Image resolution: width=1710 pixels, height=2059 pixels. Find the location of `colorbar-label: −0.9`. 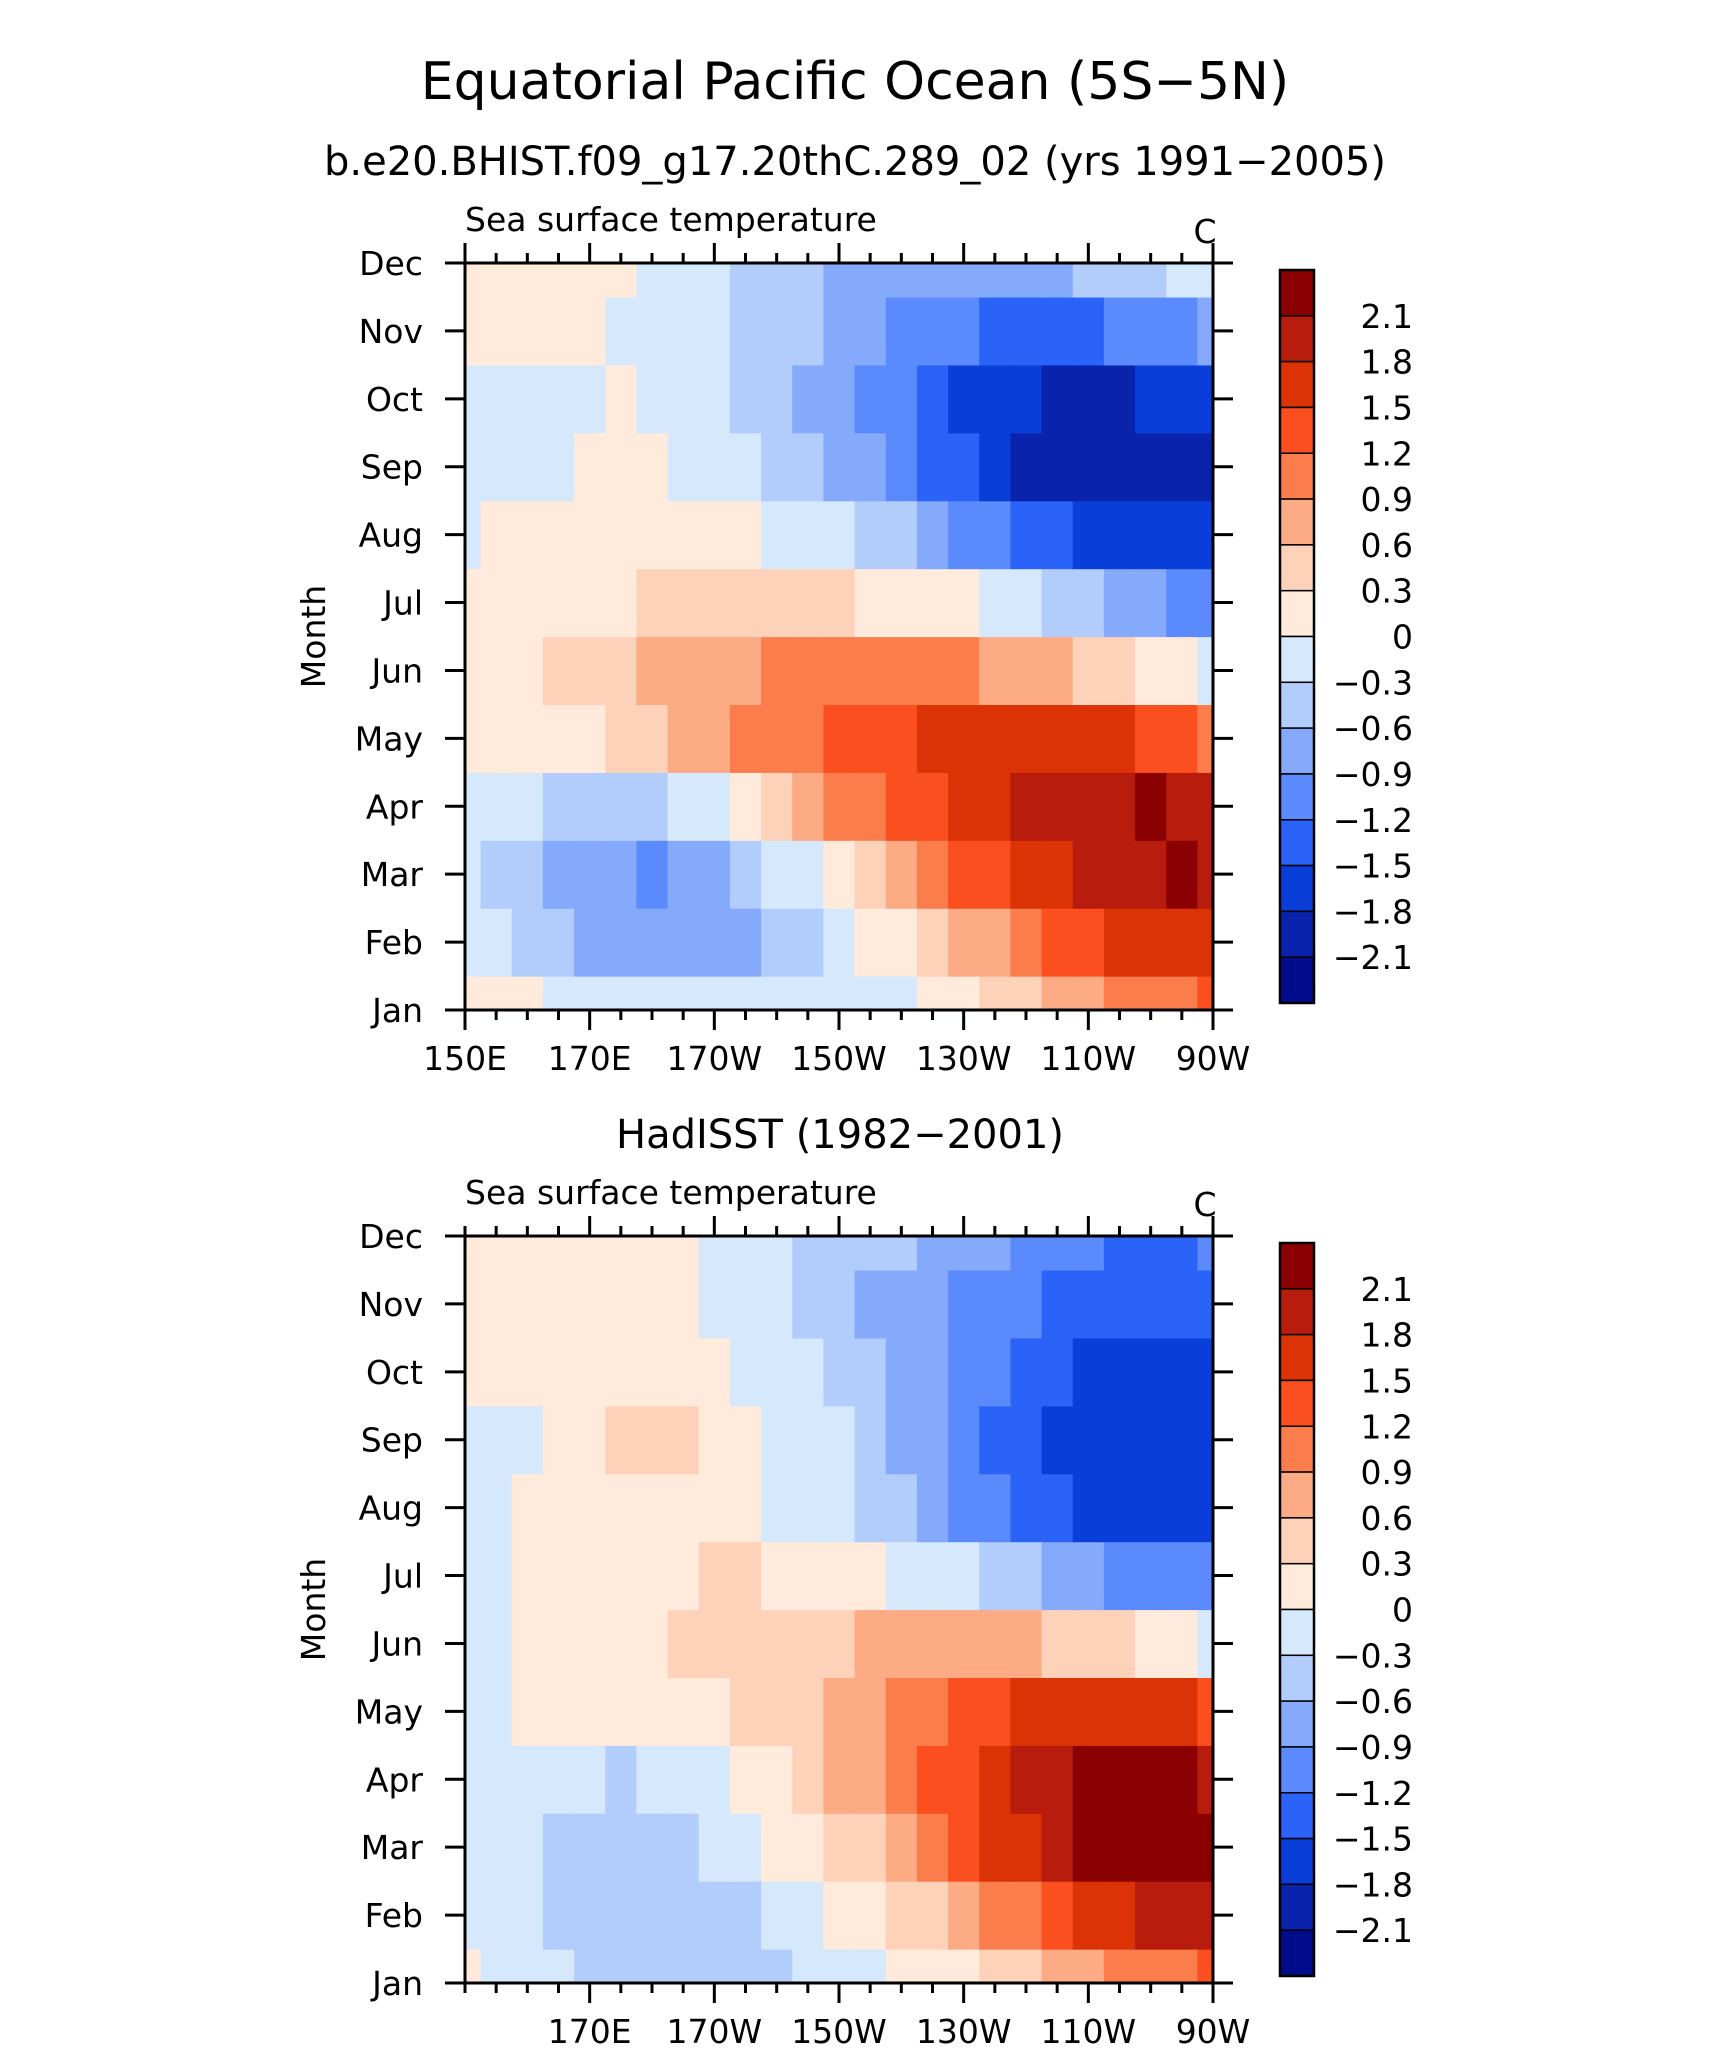

colorbar-label: −0.9 is located at coordinates (1373, 774).